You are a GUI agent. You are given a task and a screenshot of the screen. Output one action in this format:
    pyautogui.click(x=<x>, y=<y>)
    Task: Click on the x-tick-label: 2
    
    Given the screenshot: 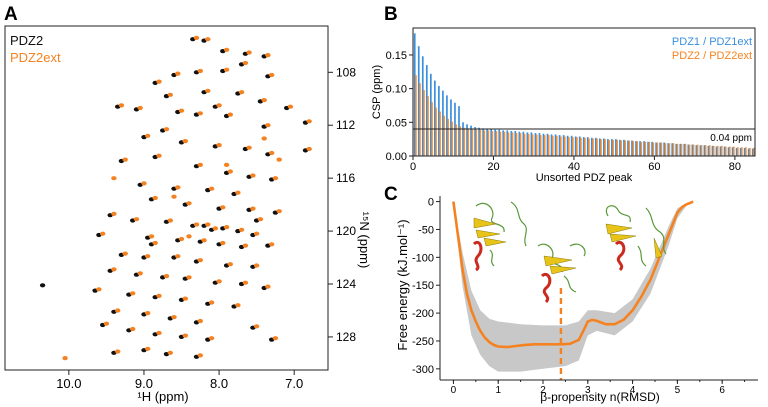 What is the action you would take?
    pyautogui.click(x=543, y=390)
    